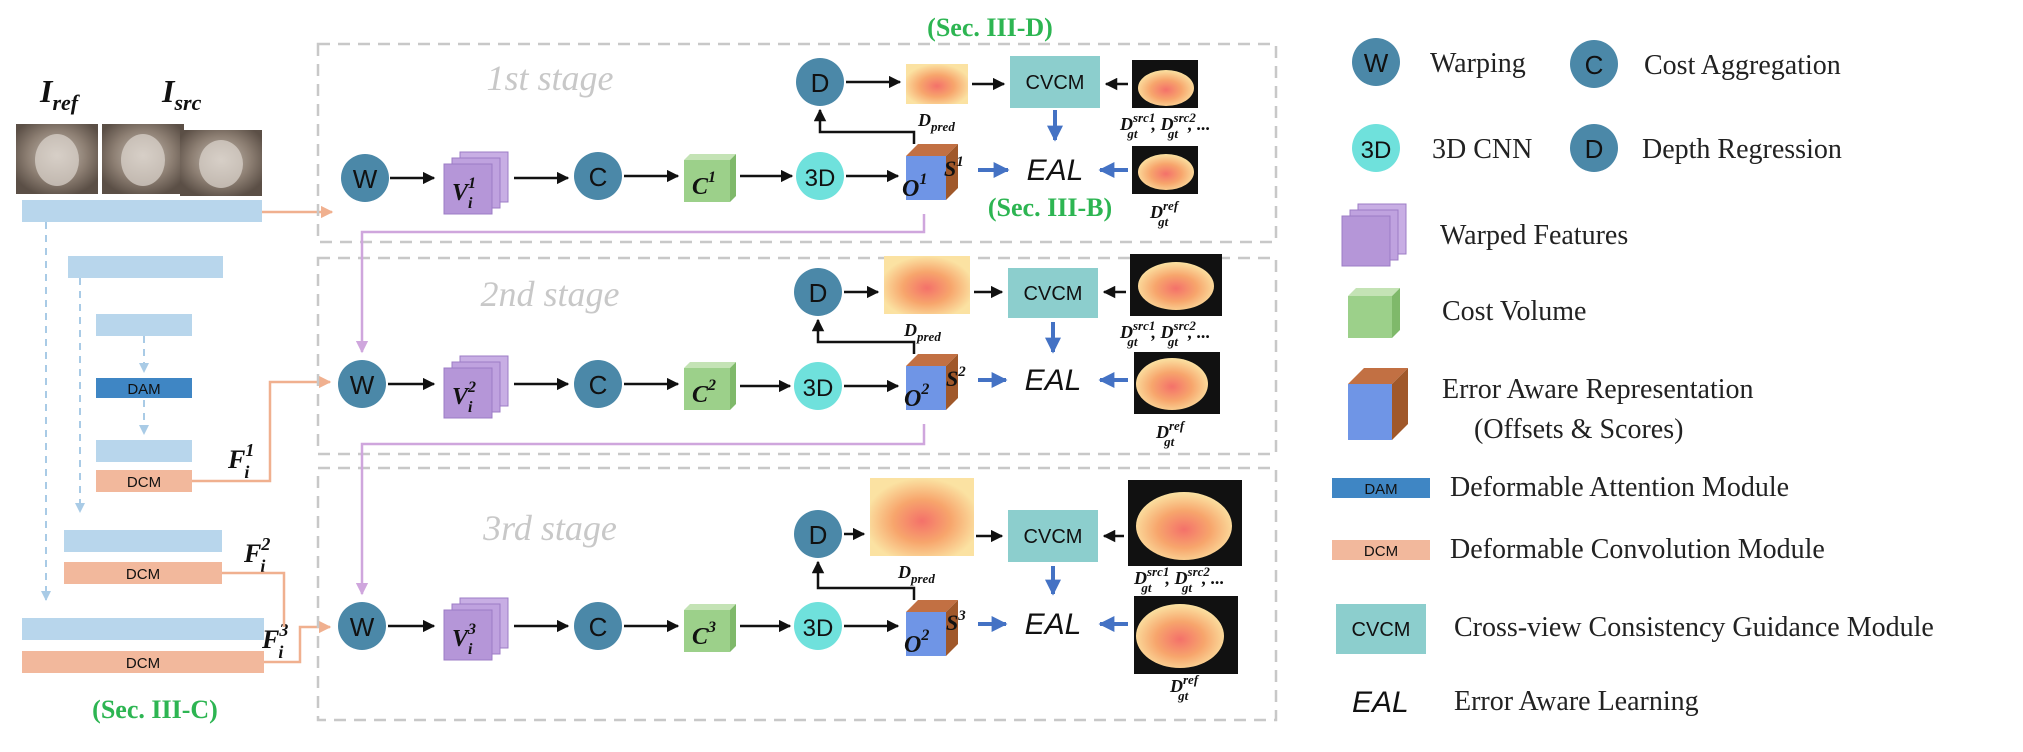  What do you see at coordinates (1619, 487) in the screenshot?
I see `legend-dam: Deformable Attention Module` at bounding box center [1619, 487].